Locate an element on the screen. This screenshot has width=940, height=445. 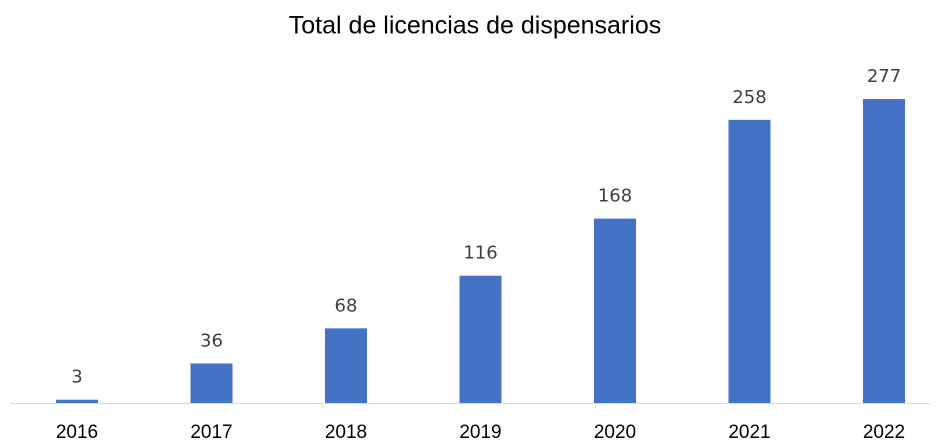
value-label: 277 is located at coordinates (884, 76).